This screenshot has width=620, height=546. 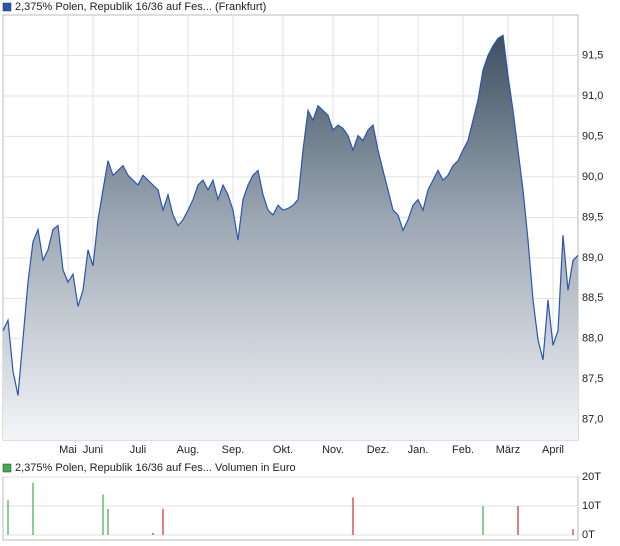 What do you see at coordinates (68, 450) in the screenshot?
I see `x-tick-label: Mai` at bounding box center [68, 450].